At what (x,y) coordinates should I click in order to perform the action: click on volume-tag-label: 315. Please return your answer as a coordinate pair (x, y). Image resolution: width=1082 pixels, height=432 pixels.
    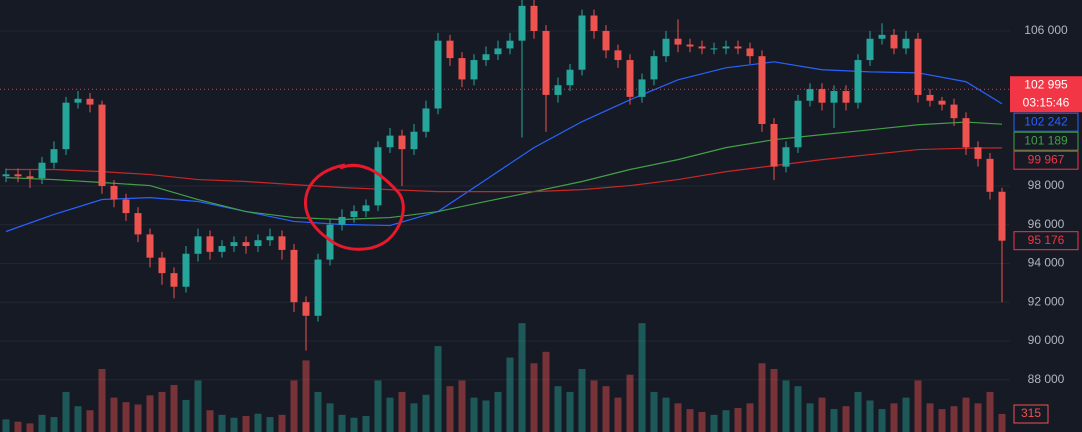
    Looking at the image, I should click on (1031, 413).